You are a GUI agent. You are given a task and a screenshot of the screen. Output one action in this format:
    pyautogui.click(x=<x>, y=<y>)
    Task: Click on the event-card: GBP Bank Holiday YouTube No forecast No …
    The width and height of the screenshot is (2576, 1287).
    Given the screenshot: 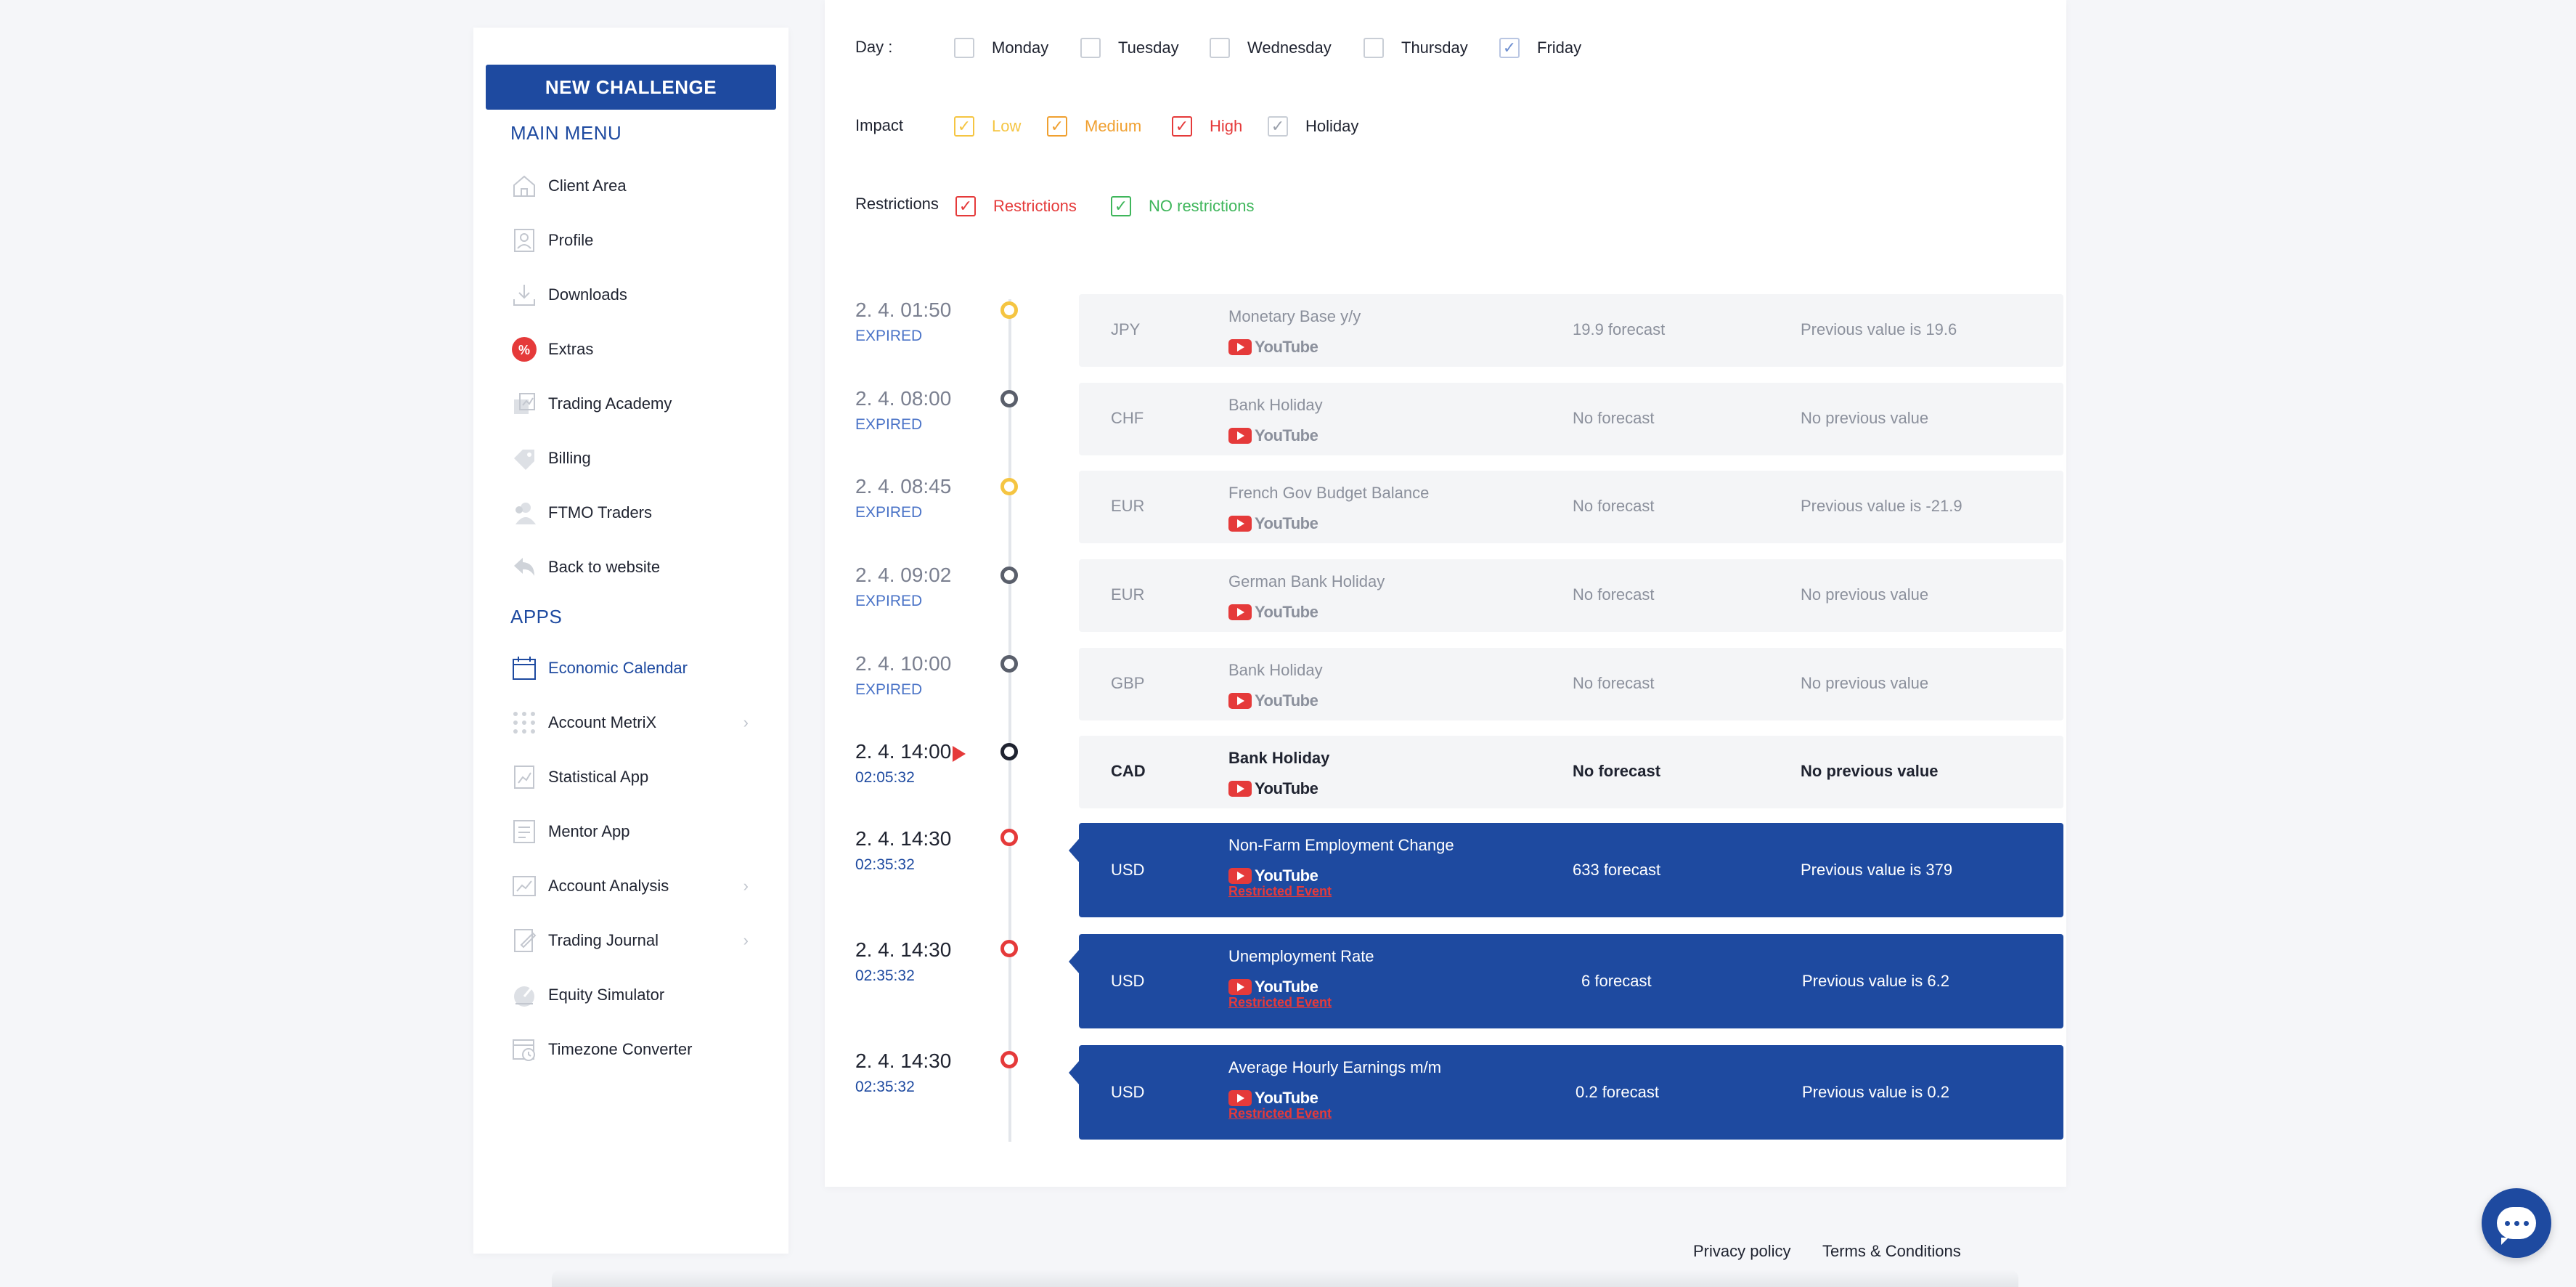 What is the action you would take?
    pyautogui.click(x=1571, y=684)
    